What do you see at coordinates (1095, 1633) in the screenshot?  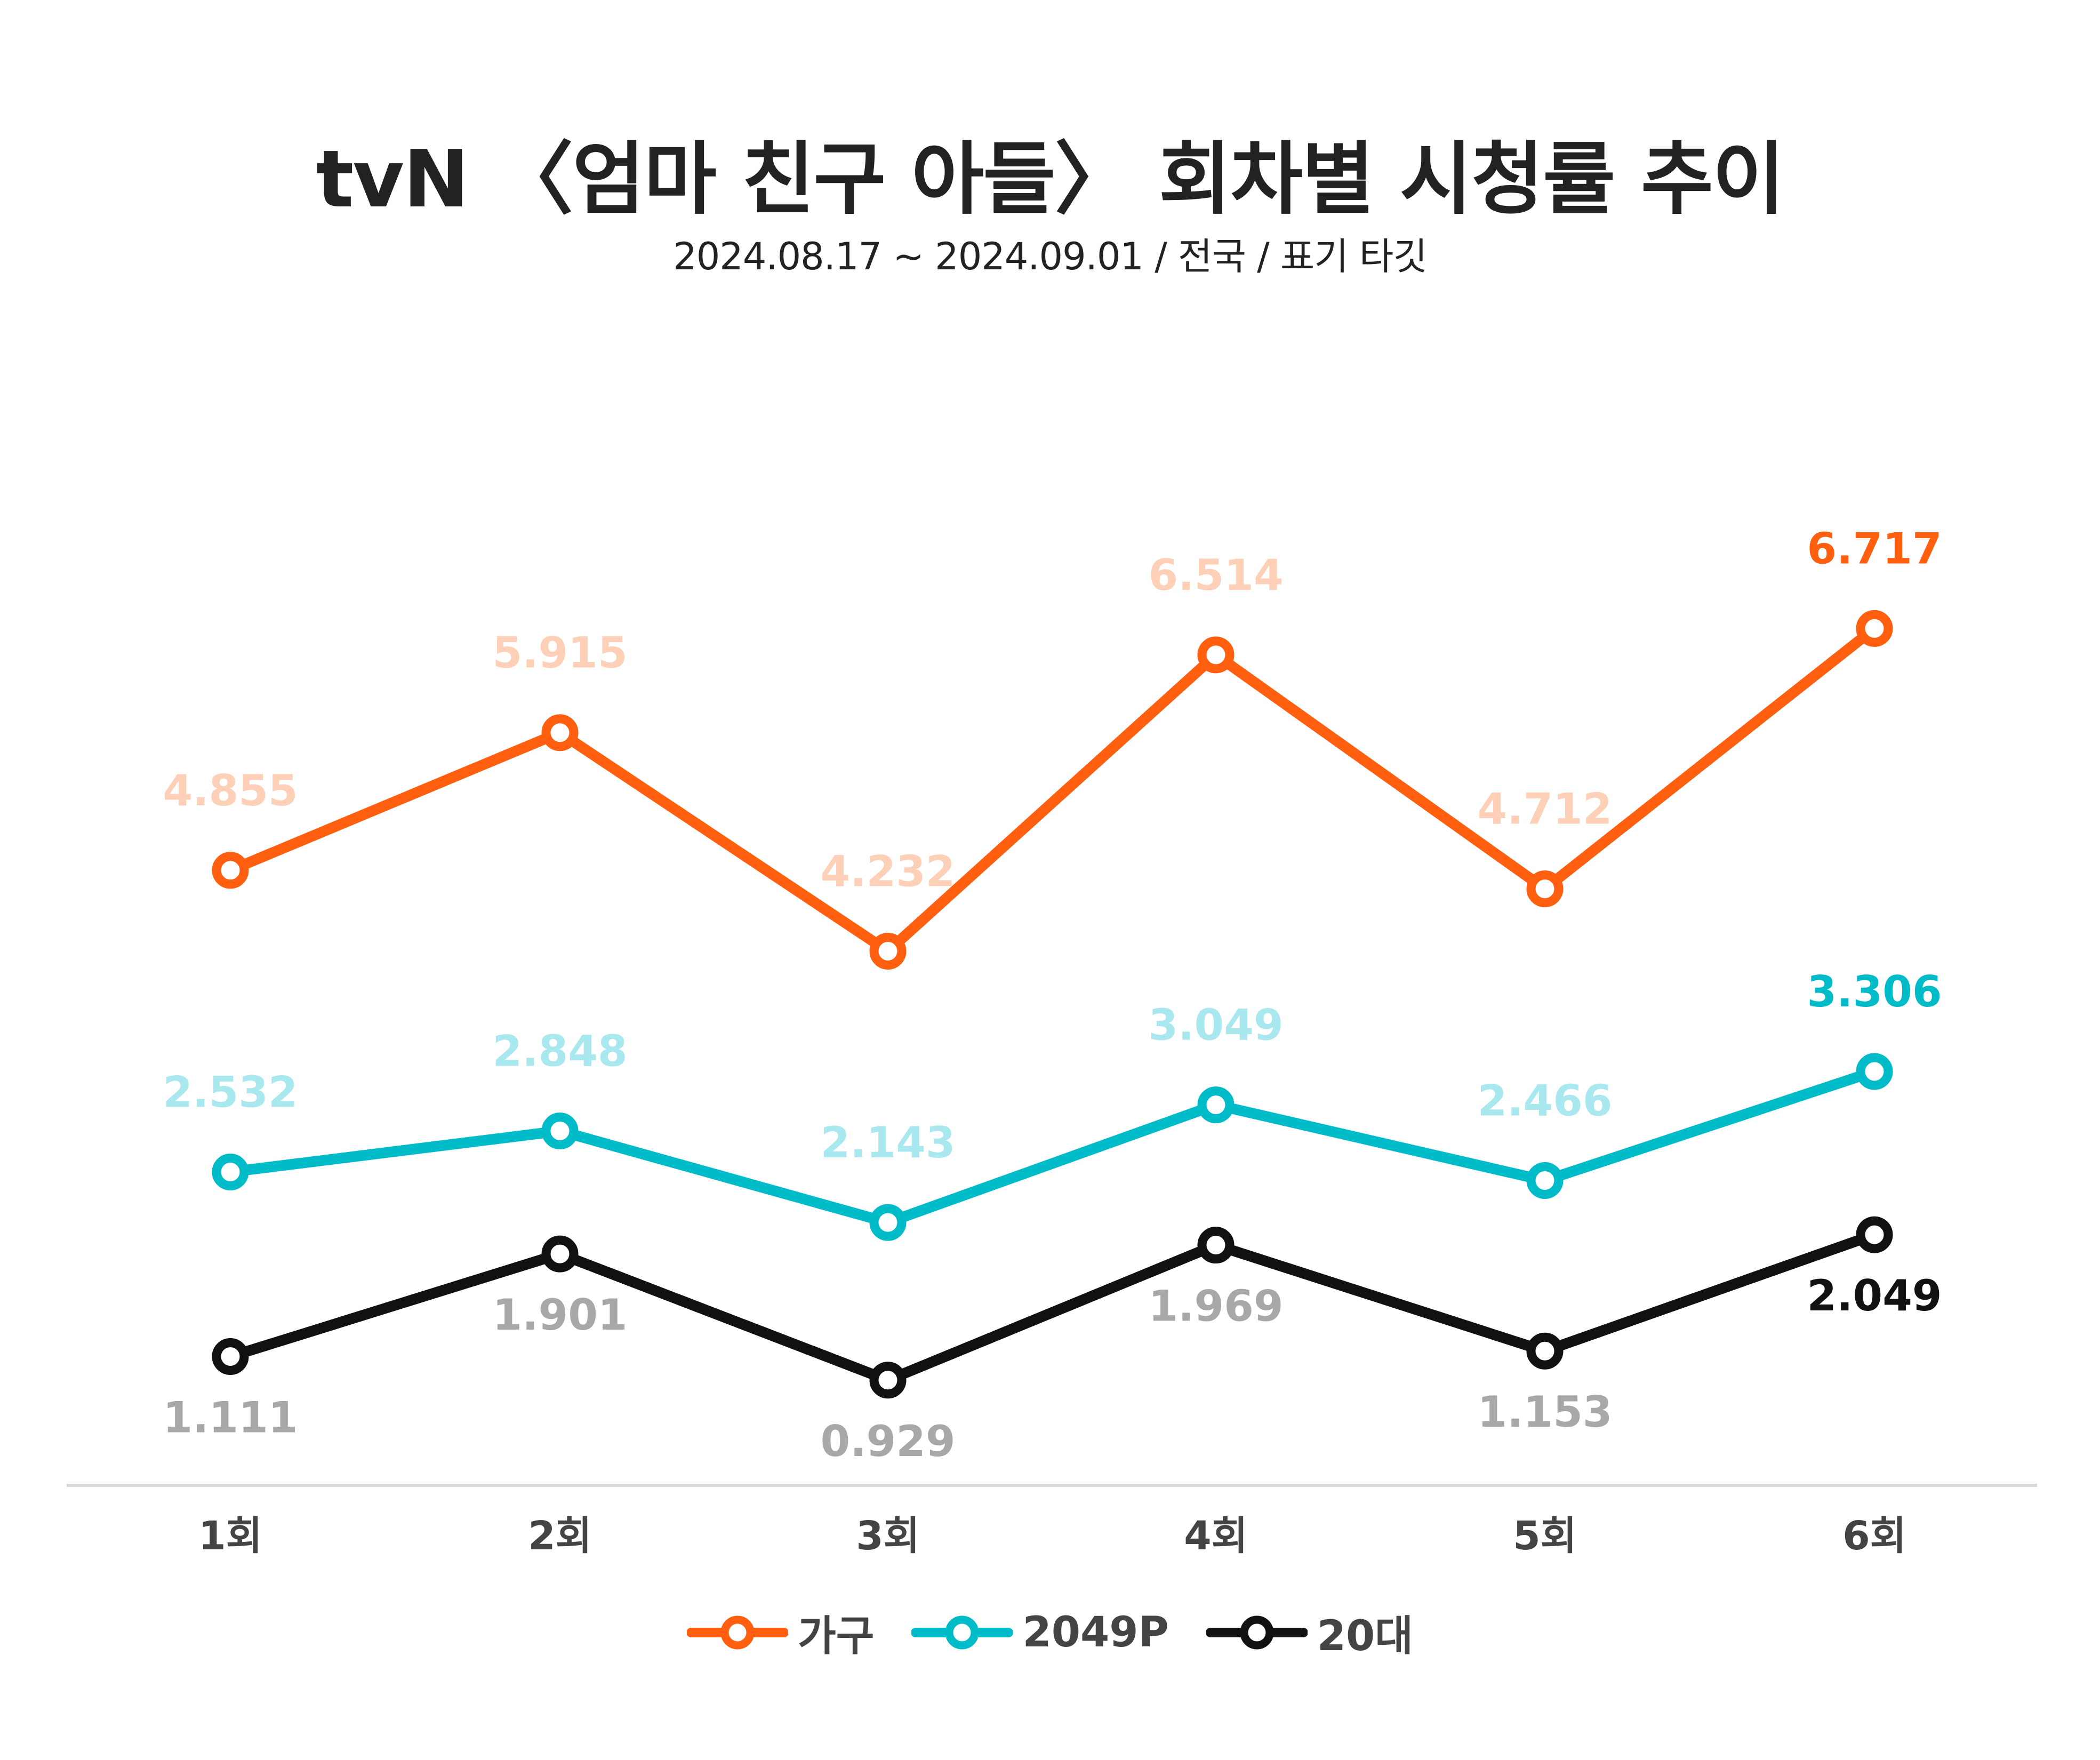 I see `legend-label: 2049P` at bounding box center [1095, 1633].